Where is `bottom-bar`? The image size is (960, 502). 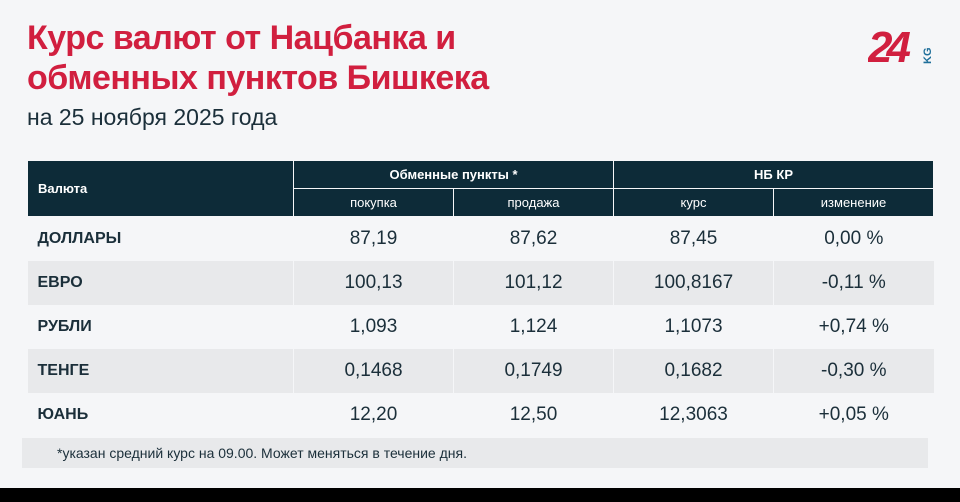
bottom-bar is located at coordinates (480, 495).